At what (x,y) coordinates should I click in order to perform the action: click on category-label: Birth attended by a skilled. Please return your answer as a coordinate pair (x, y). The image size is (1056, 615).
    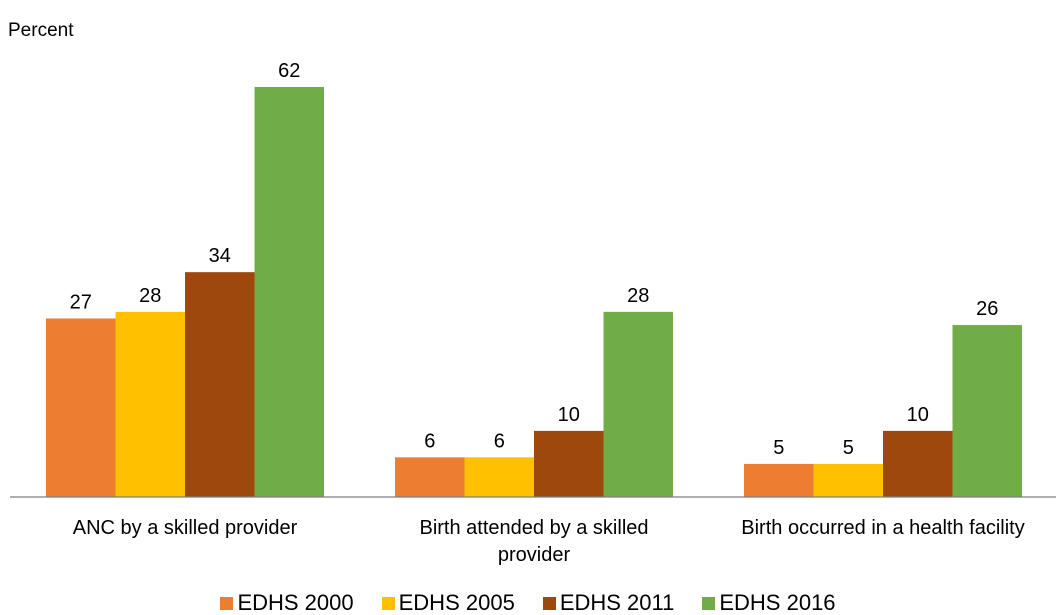
    Looking at the image, I should click on (533, 528).